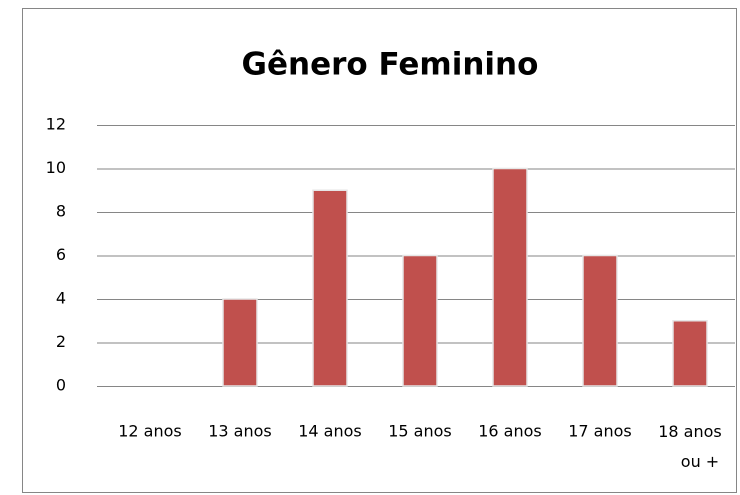 This screenshot has height=495, width=740. I want to click on x-tick-label: 12 anos, so click(150, 431).